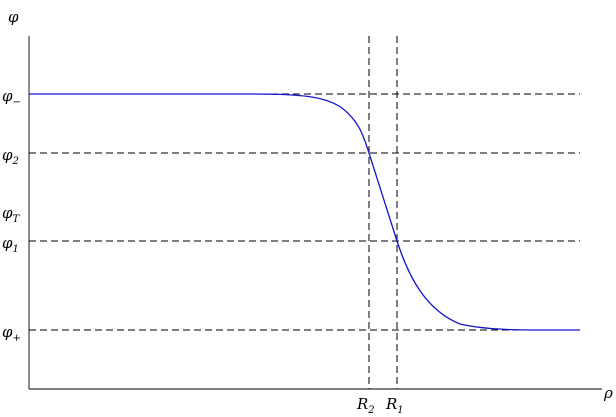  What do you see at coordinates (608, 393) in the screenshot?
I see `x-axis-label: ρ` at bounding box center [608, 393].